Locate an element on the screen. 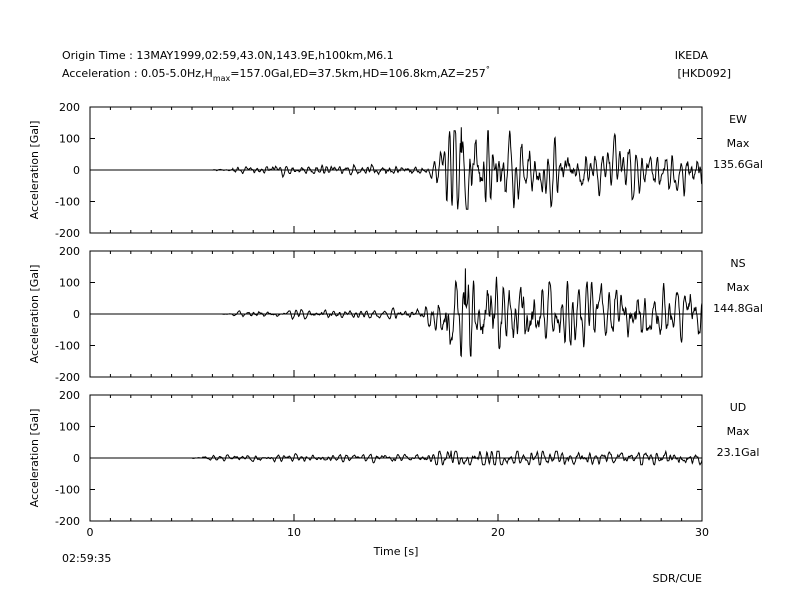 Image resolution: width=792 pixels, height=612 pixels. waveform-ns is located at coordinates (462, 313).